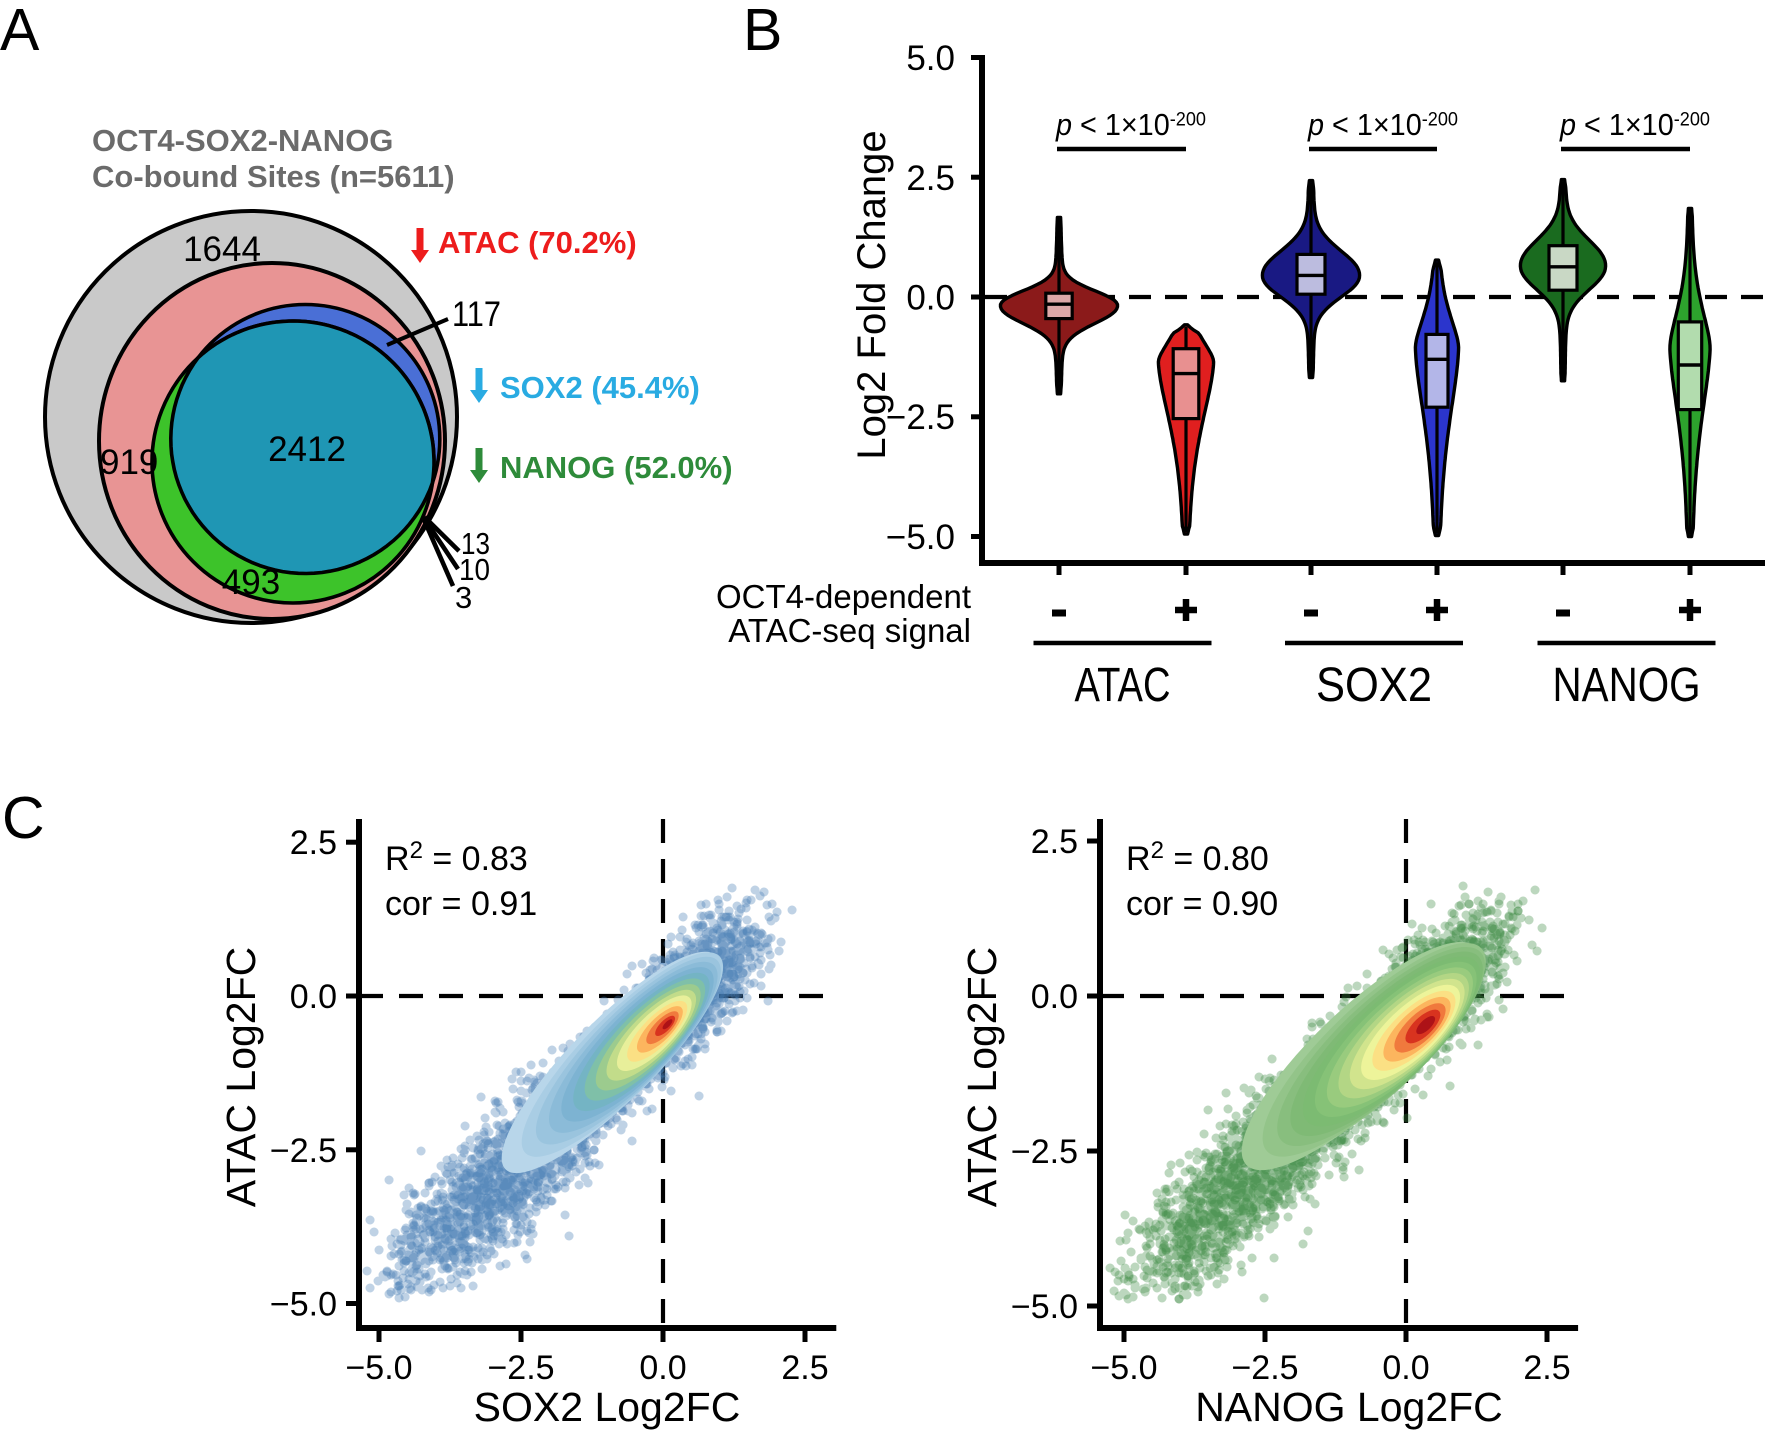 The image size is (1765, 1448). I want to click on svg-text: 919, so click(129, 462).